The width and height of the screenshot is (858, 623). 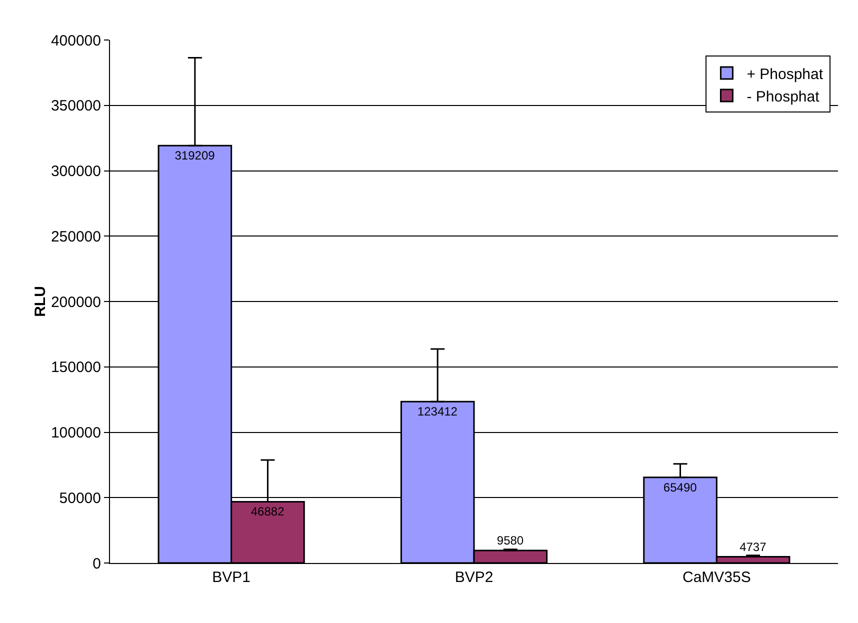 What do you see at coordinates (80, 498) in the screenshot?
I see `y-tick-label: 50000` at bounding box center [80, 498].